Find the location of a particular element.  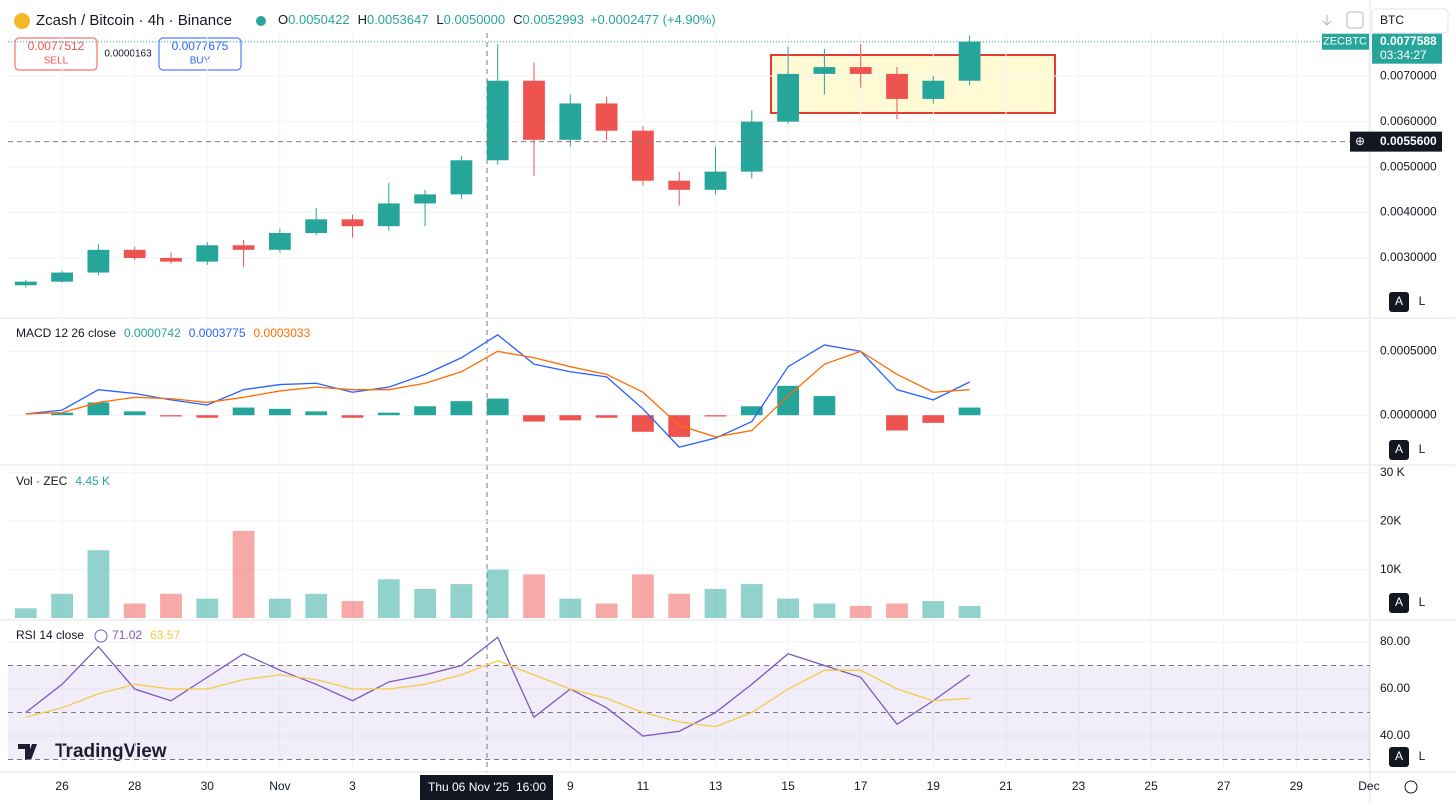

pane-title: RSI 14 close is located at coordinates (50, 635).